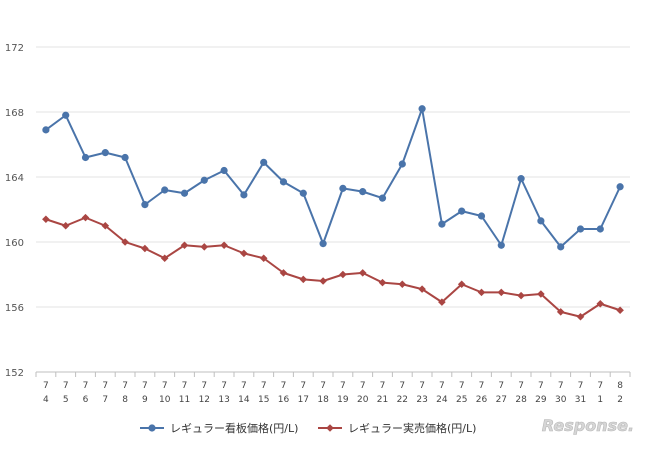  What do you see at coordinates (66, 400) in the screenshot?
I see `x-tick-label-day: 5` at bounding box center [66, 400].